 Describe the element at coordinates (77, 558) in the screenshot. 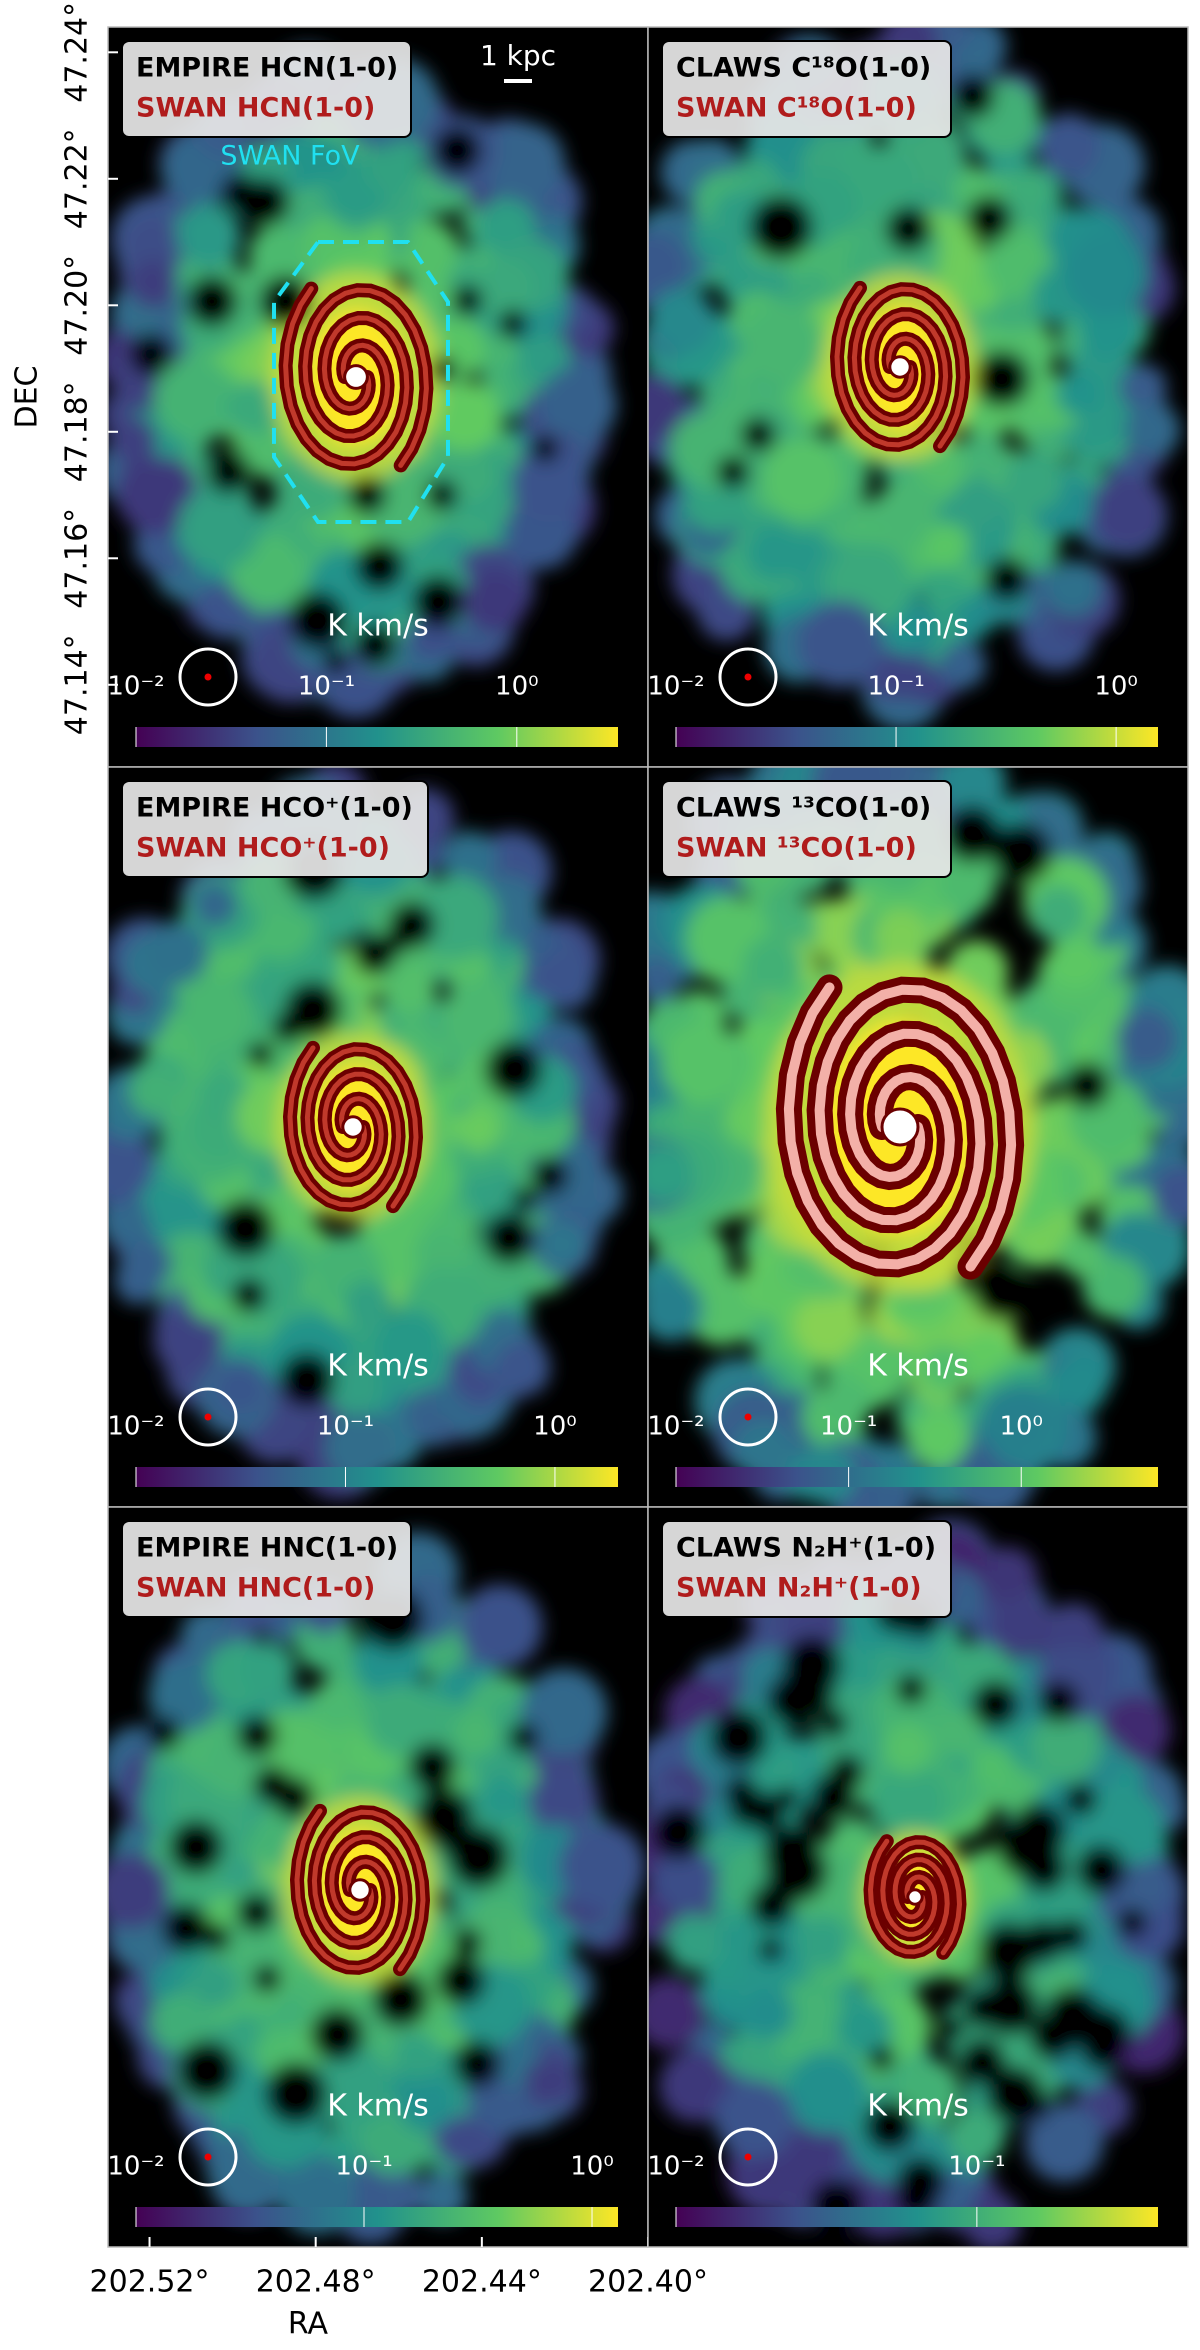

I see `y-tick-label: 47.16°` at that location.